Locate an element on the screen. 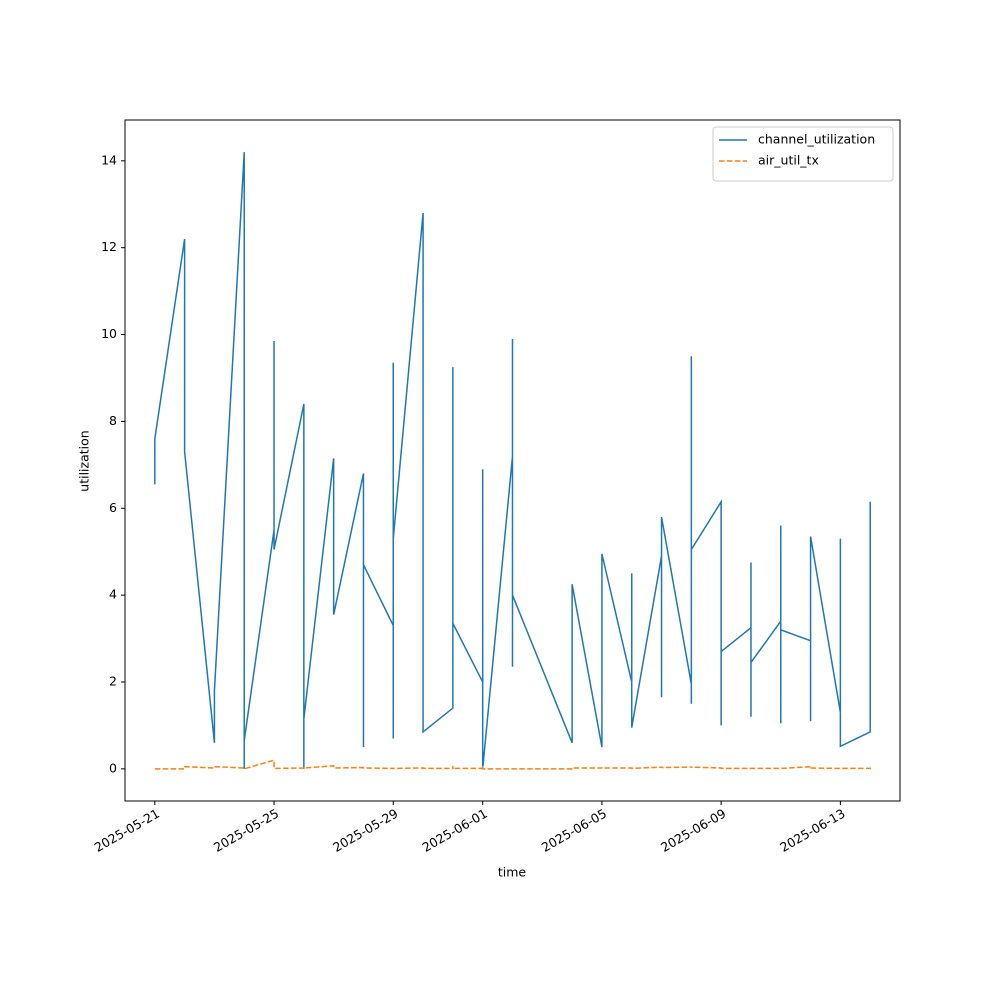 The width and height of the screenshot is (1000, 1004). legend: channel_utilization air_util_tx is located at coordinates (803, 154).